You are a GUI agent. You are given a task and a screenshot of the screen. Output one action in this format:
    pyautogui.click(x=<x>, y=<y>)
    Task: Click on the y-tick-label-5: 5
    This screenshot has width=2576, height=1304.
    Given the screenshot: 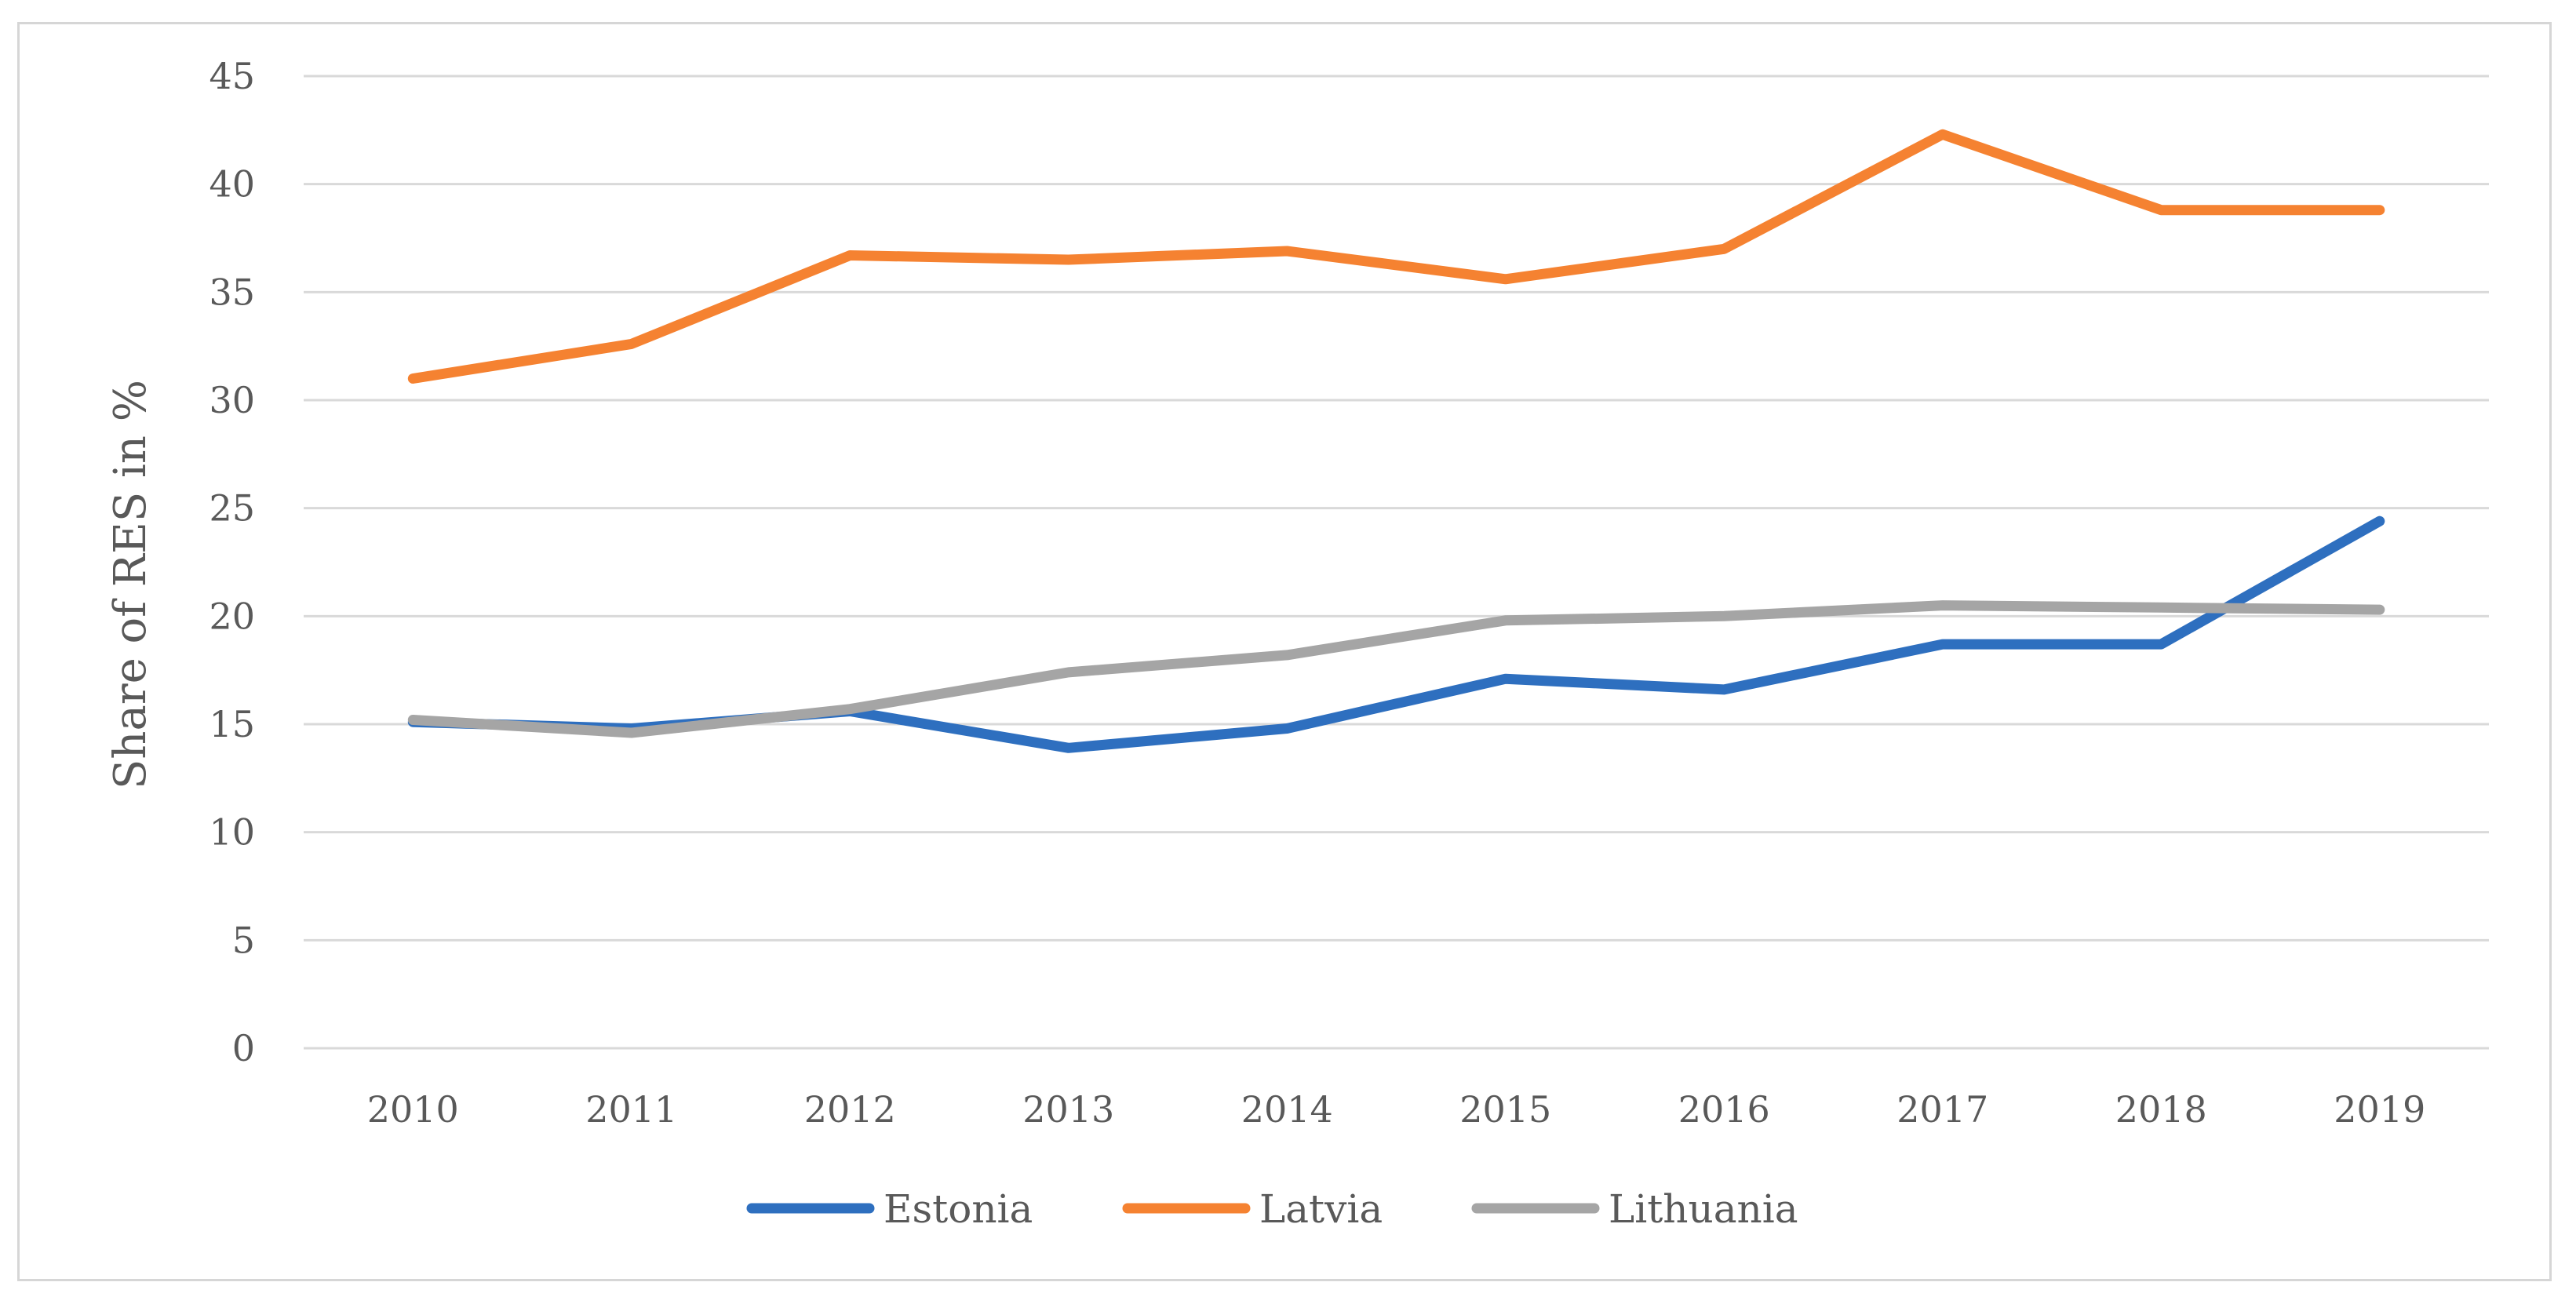 What is the action you would take?
    pyautogui.click(x=243, y=940)
    